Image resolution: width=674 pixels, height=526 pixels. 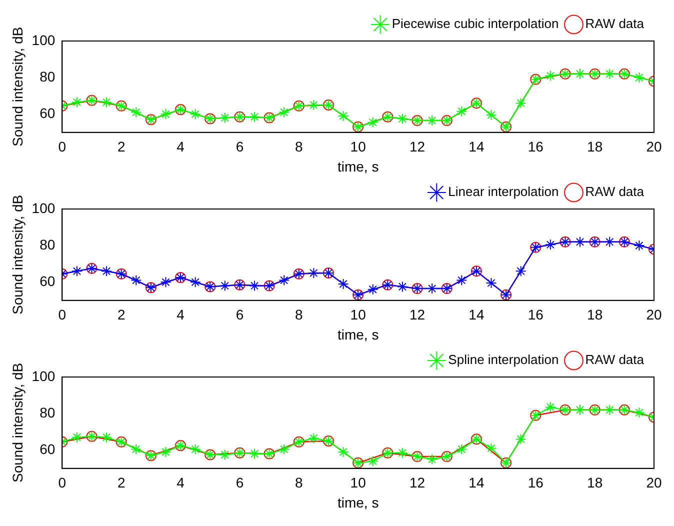 I want to click on x-tick-label: 10, so click(x=358, y=482).